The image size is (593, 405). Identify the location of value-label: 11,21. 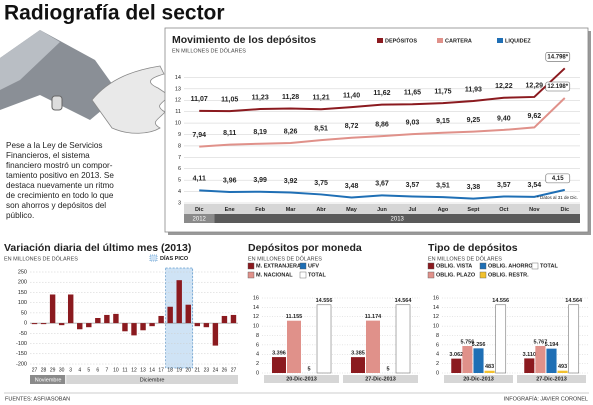
(321, 98).